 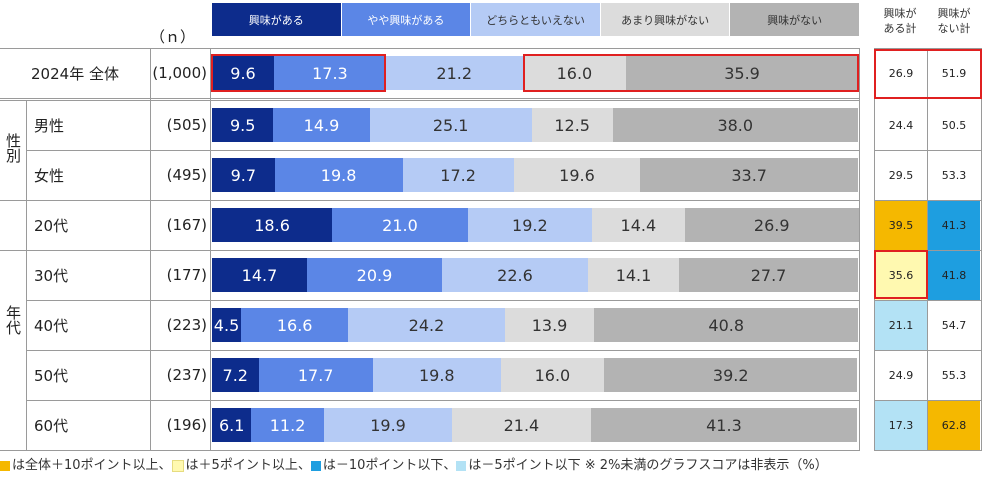 I want to click on sum-interested-cell: 21.1, so click(x=901, y=325).